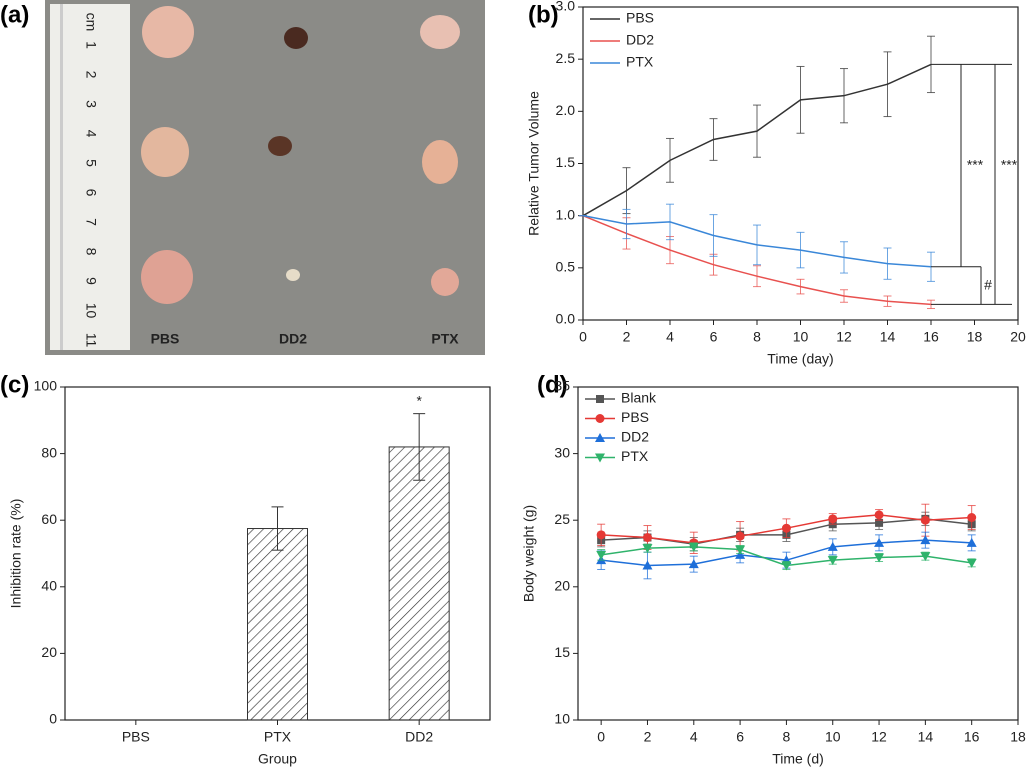  I want to click on ruler, so click(90, 177).